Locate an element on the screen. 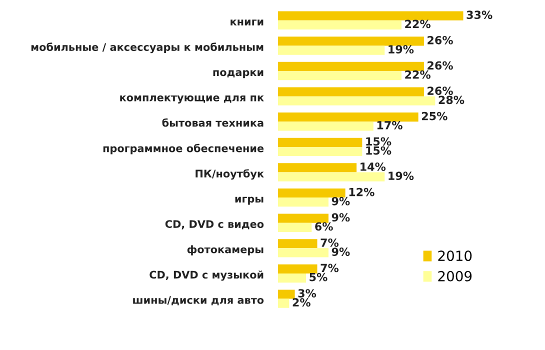  y-tick-label: книги is located at coordinates (247, 23).